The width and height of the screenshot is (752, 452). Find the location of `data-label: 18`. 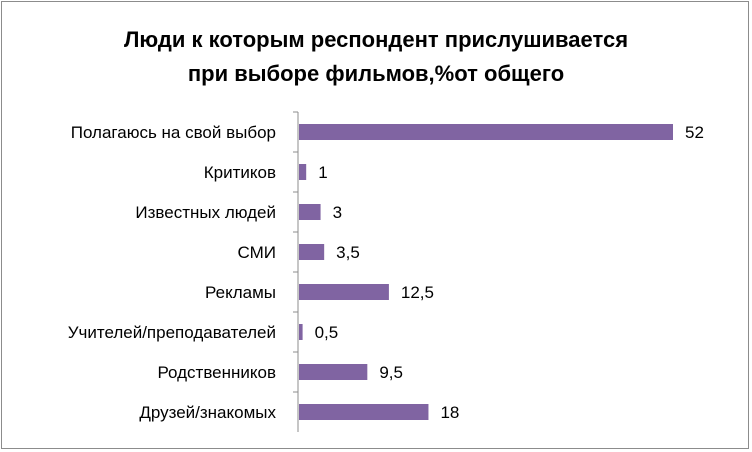

data-label: 18 is located at coordinates (449, 412).